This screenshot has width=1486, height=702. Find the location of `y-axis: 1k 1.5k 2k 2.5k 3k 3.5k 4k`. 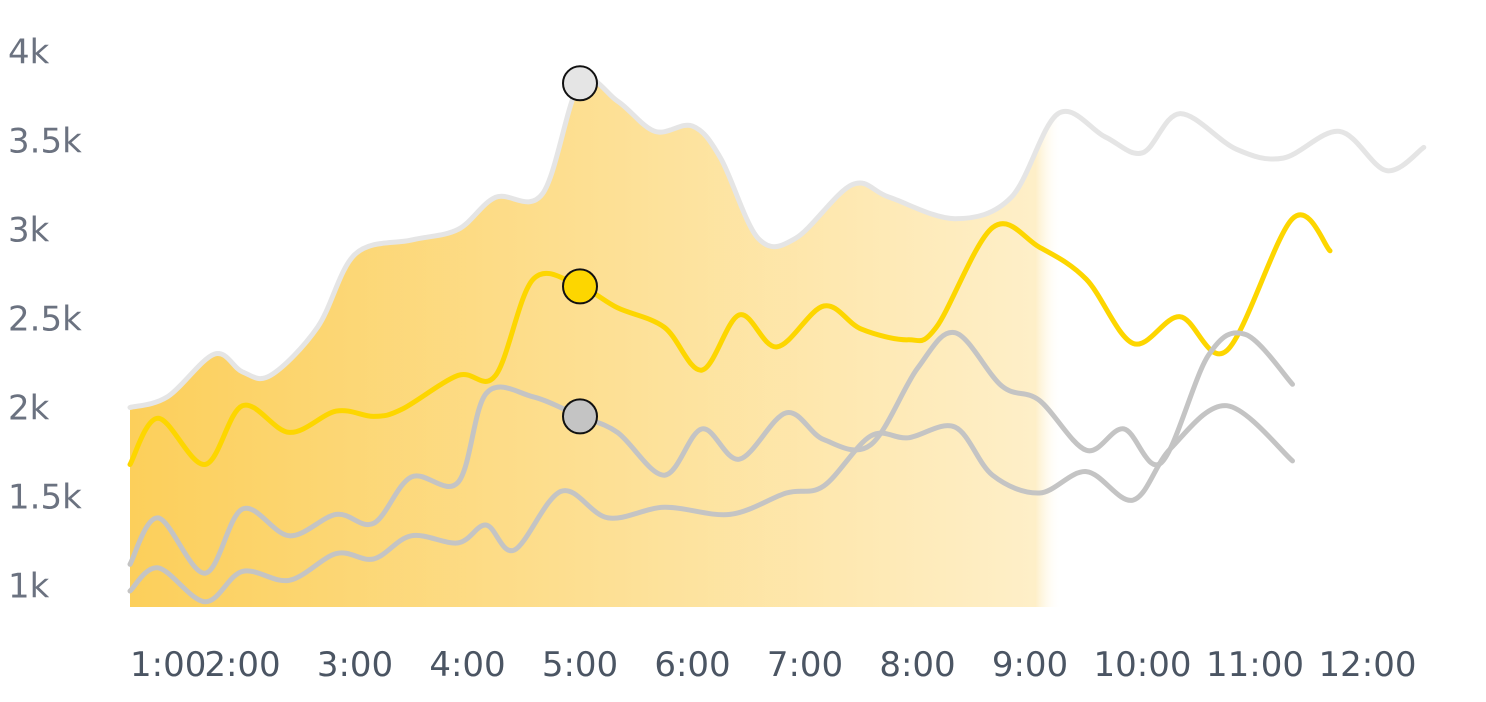

y-axis: 1k 1.5k 2k 2.5k 3k 3.5k 4k is located at coordinates (45, 319).